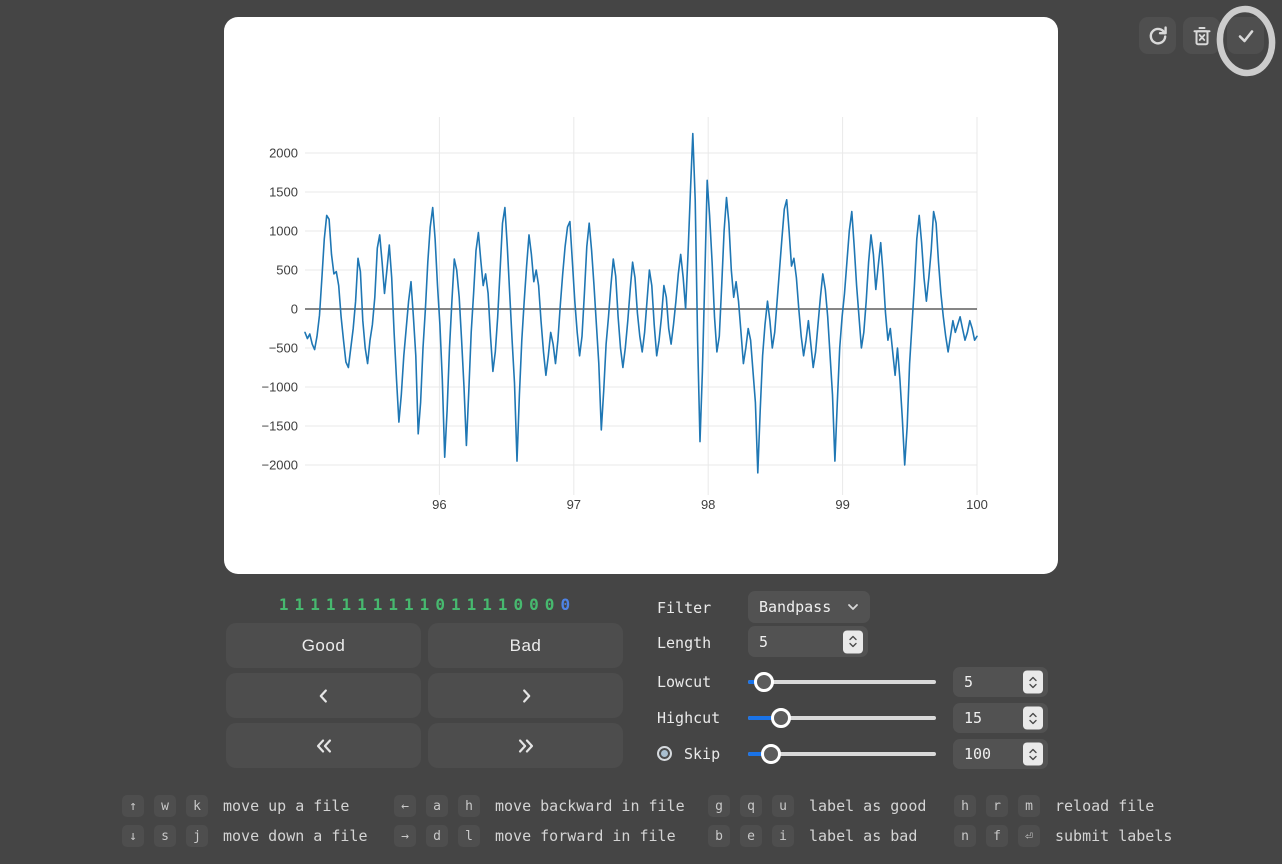 The width and height of the screenshot is (1282, 864). I want to click on length-spinner, so click(853, 641).